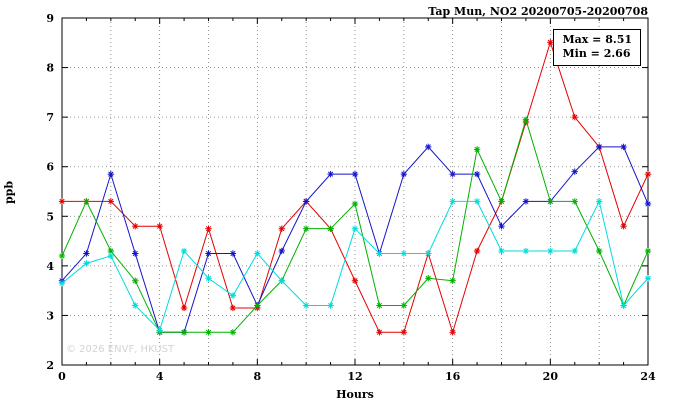 This screenshot has width=674, height=409. I want to click on y-tick-label: 6, so click(50, 167).